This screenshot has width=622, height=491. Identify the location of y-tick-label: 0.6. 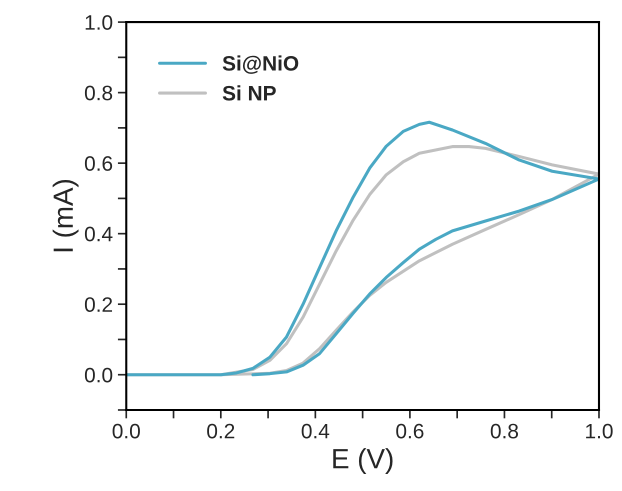
(98, 163).